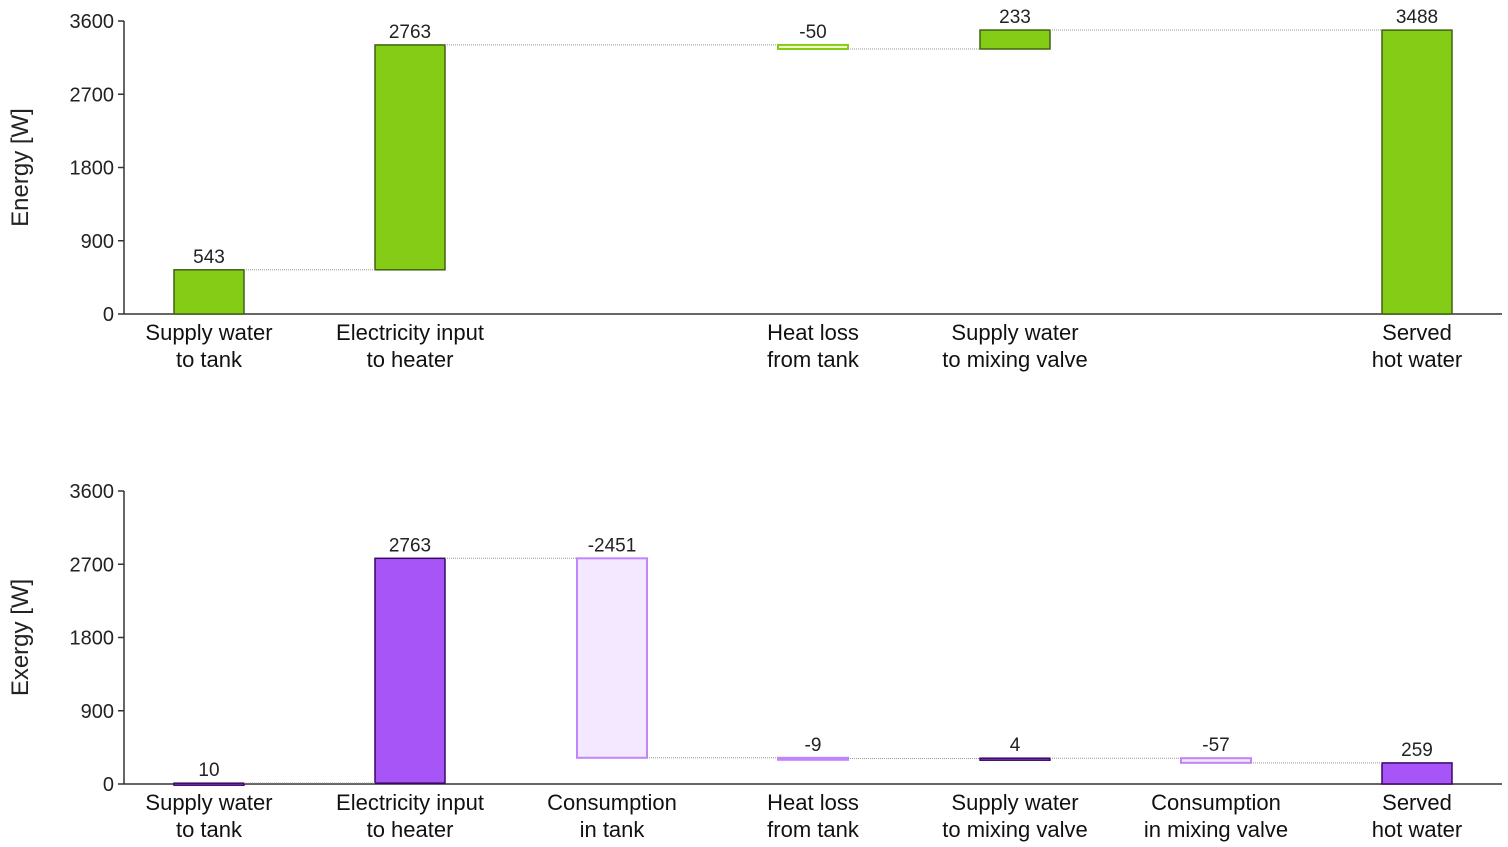  Describe the element at coordinates (1417, 829) in the screenshot. I see `exergy-category-label: hot water` at that location.